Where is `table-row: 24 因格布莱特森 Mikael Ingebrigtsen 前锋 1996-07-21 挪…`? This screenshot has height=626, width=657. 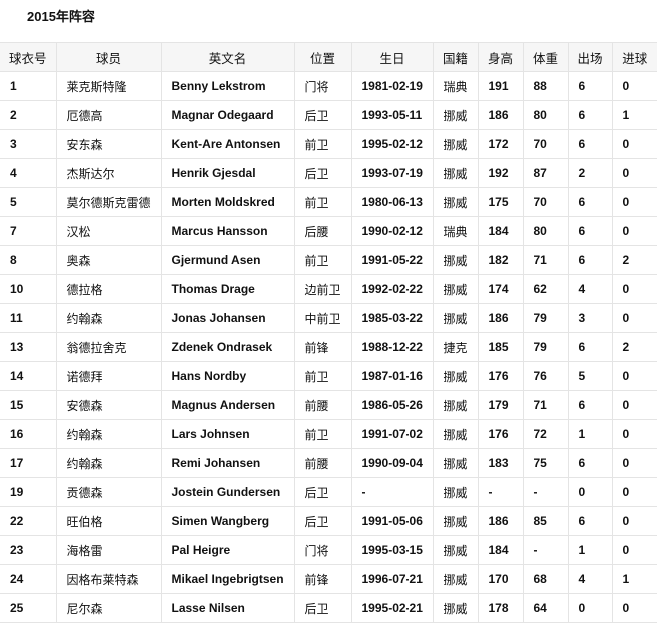 table-row: 24 因格布莱特森 Mikael Ingebrigtsen 前锋 1996-07-21 挪… is located at coordinates (328, 579).